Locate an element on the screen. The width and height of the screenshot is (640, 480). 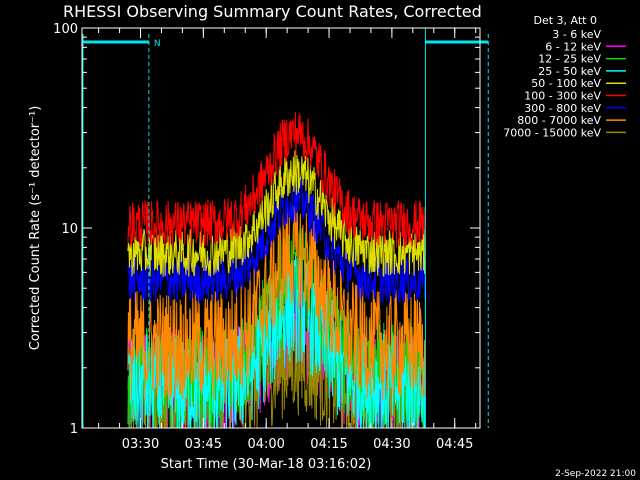
night-label: N is located at coordinates (157, 44).